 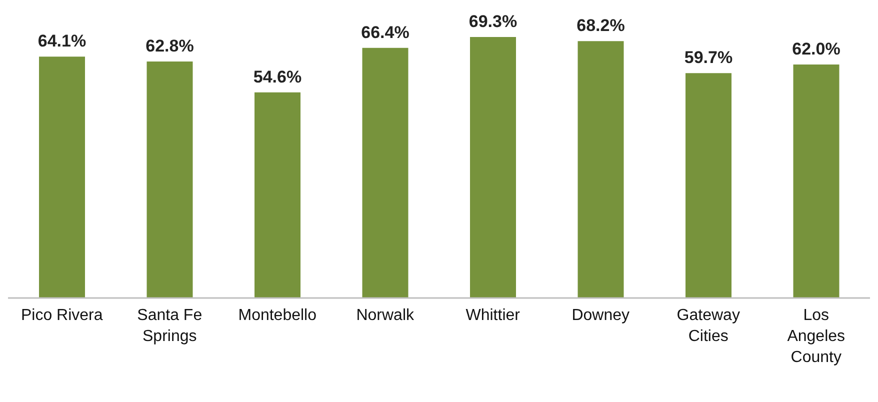 What do you see at coordinates (493, 21) in the screenshot?
I see `data-label: 69.3%` at bounding box center [493, 21].